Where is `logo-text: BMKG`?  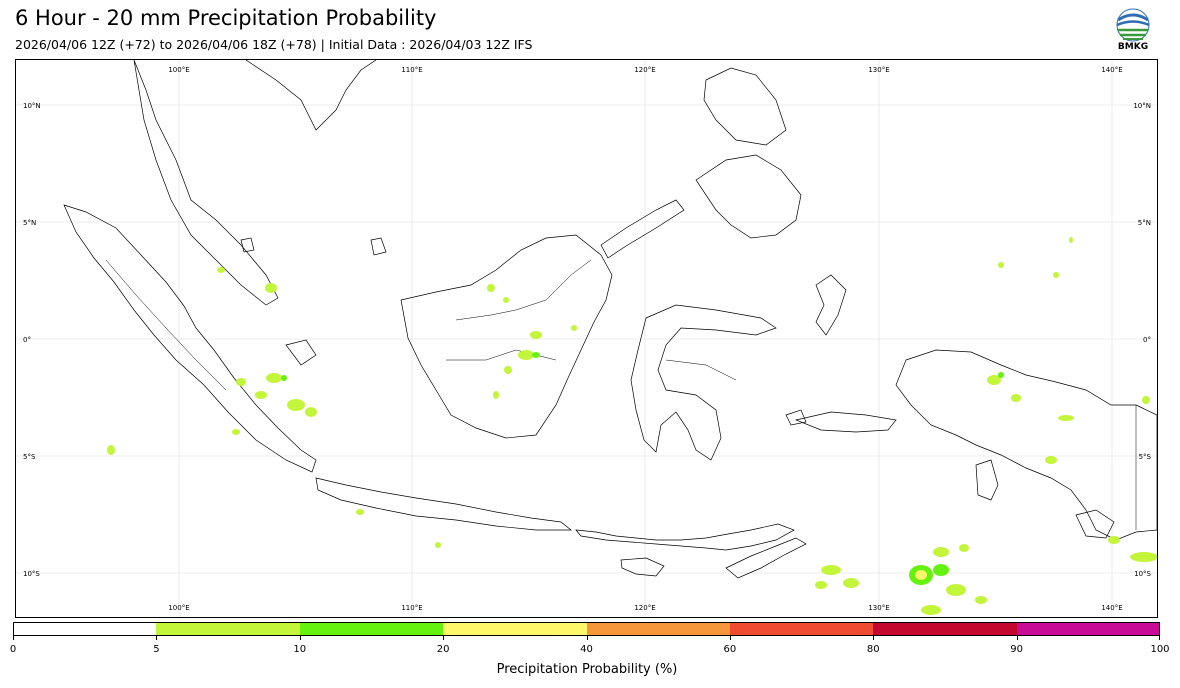
logo-text: BMKG is located at coordinates (1133, 47).